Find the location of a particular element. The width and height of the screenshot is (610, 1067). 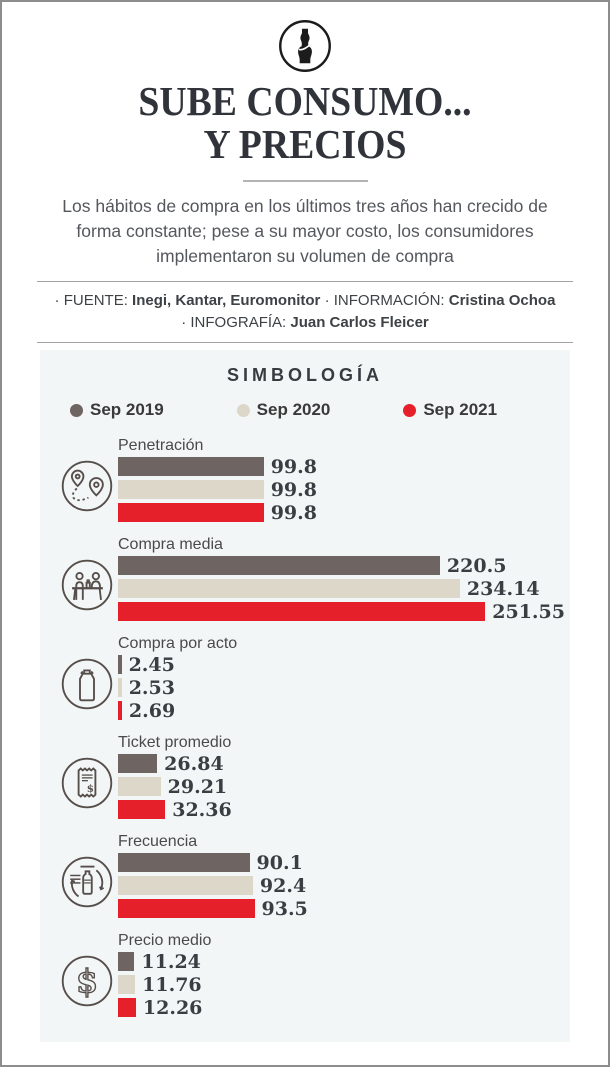

legend-label: Sep 2021 is located at coordinates (460, 409).